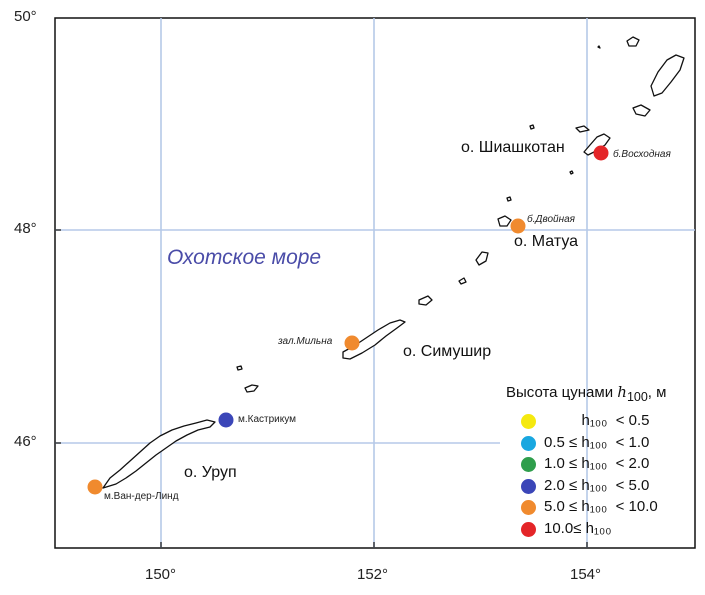 Image resolution: width=705 pixels, height=595 pixels. What do you see at coordinates (504, 221) in the screenshot?
I see `coast-matua` at bounding box center [504, 221].